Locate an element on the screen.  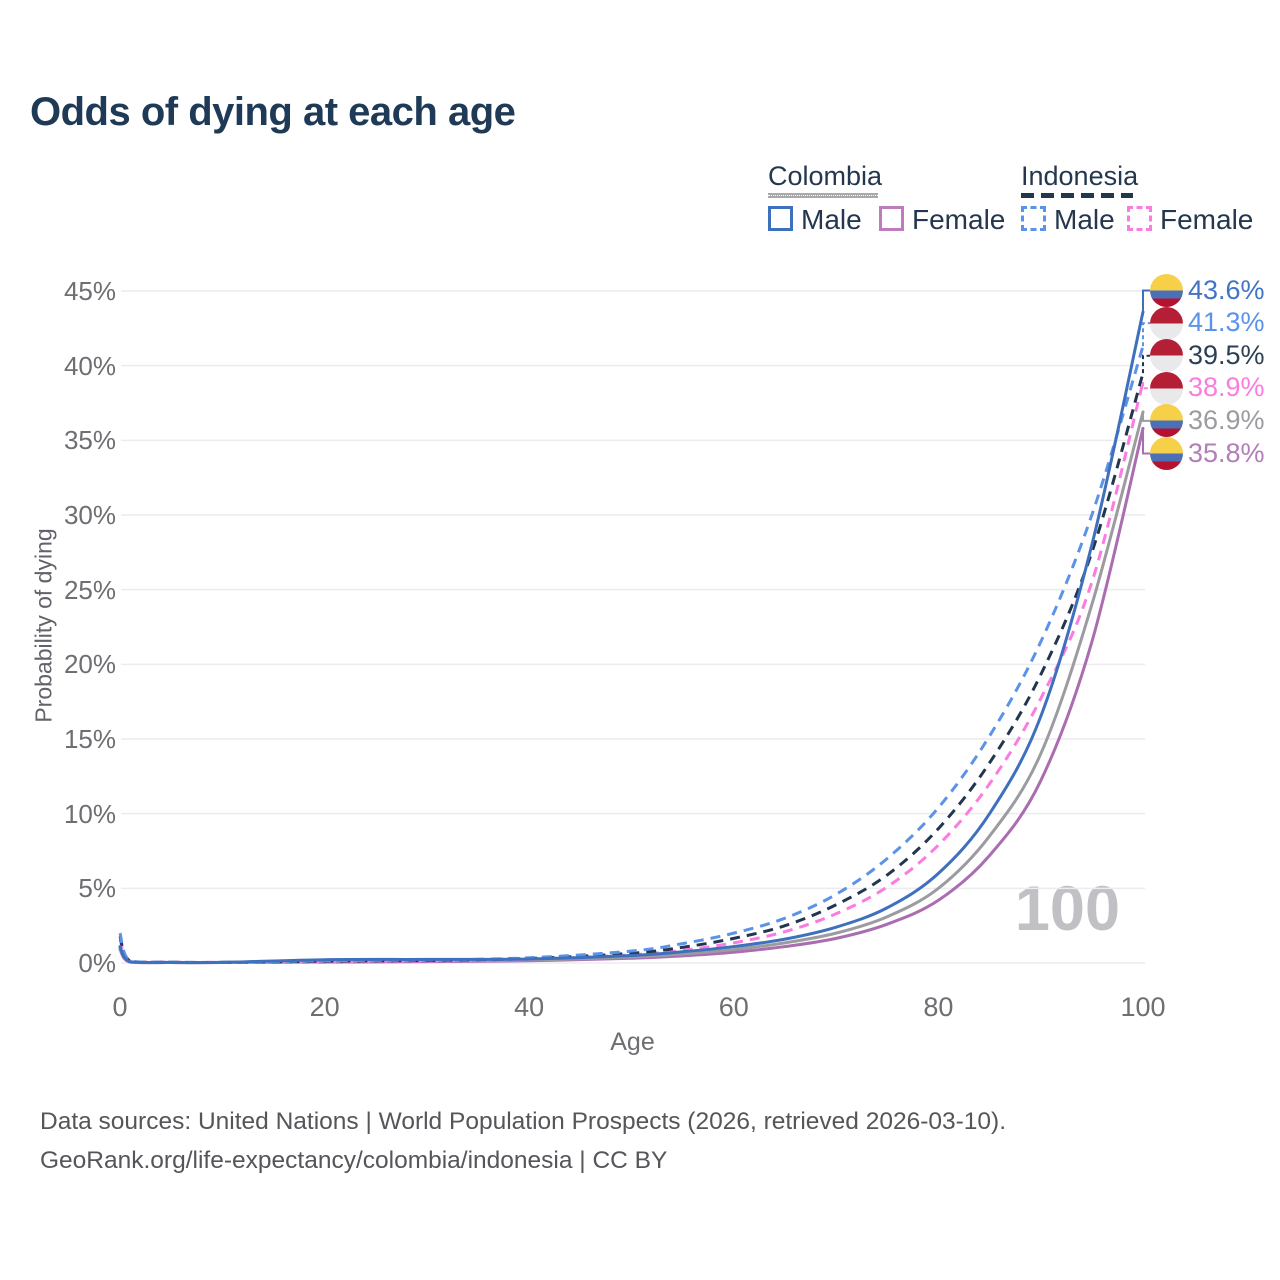
y-tick-label-35: 35% is located at coordinates (89, 440).